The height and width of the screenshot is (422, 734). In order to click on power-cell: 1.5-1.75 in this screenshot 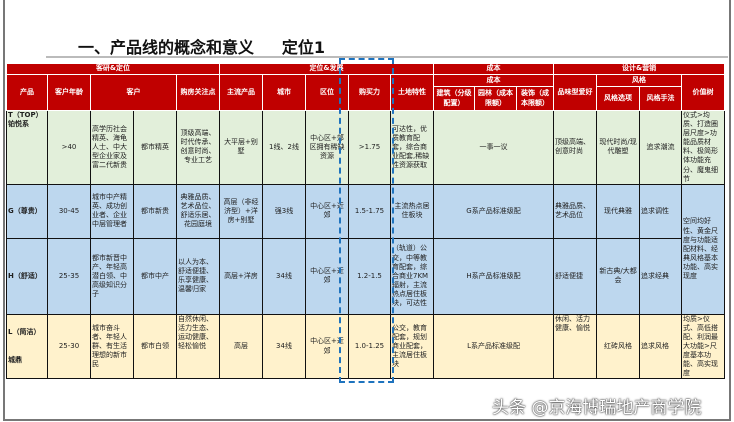, I will do `click(369, 211)`.